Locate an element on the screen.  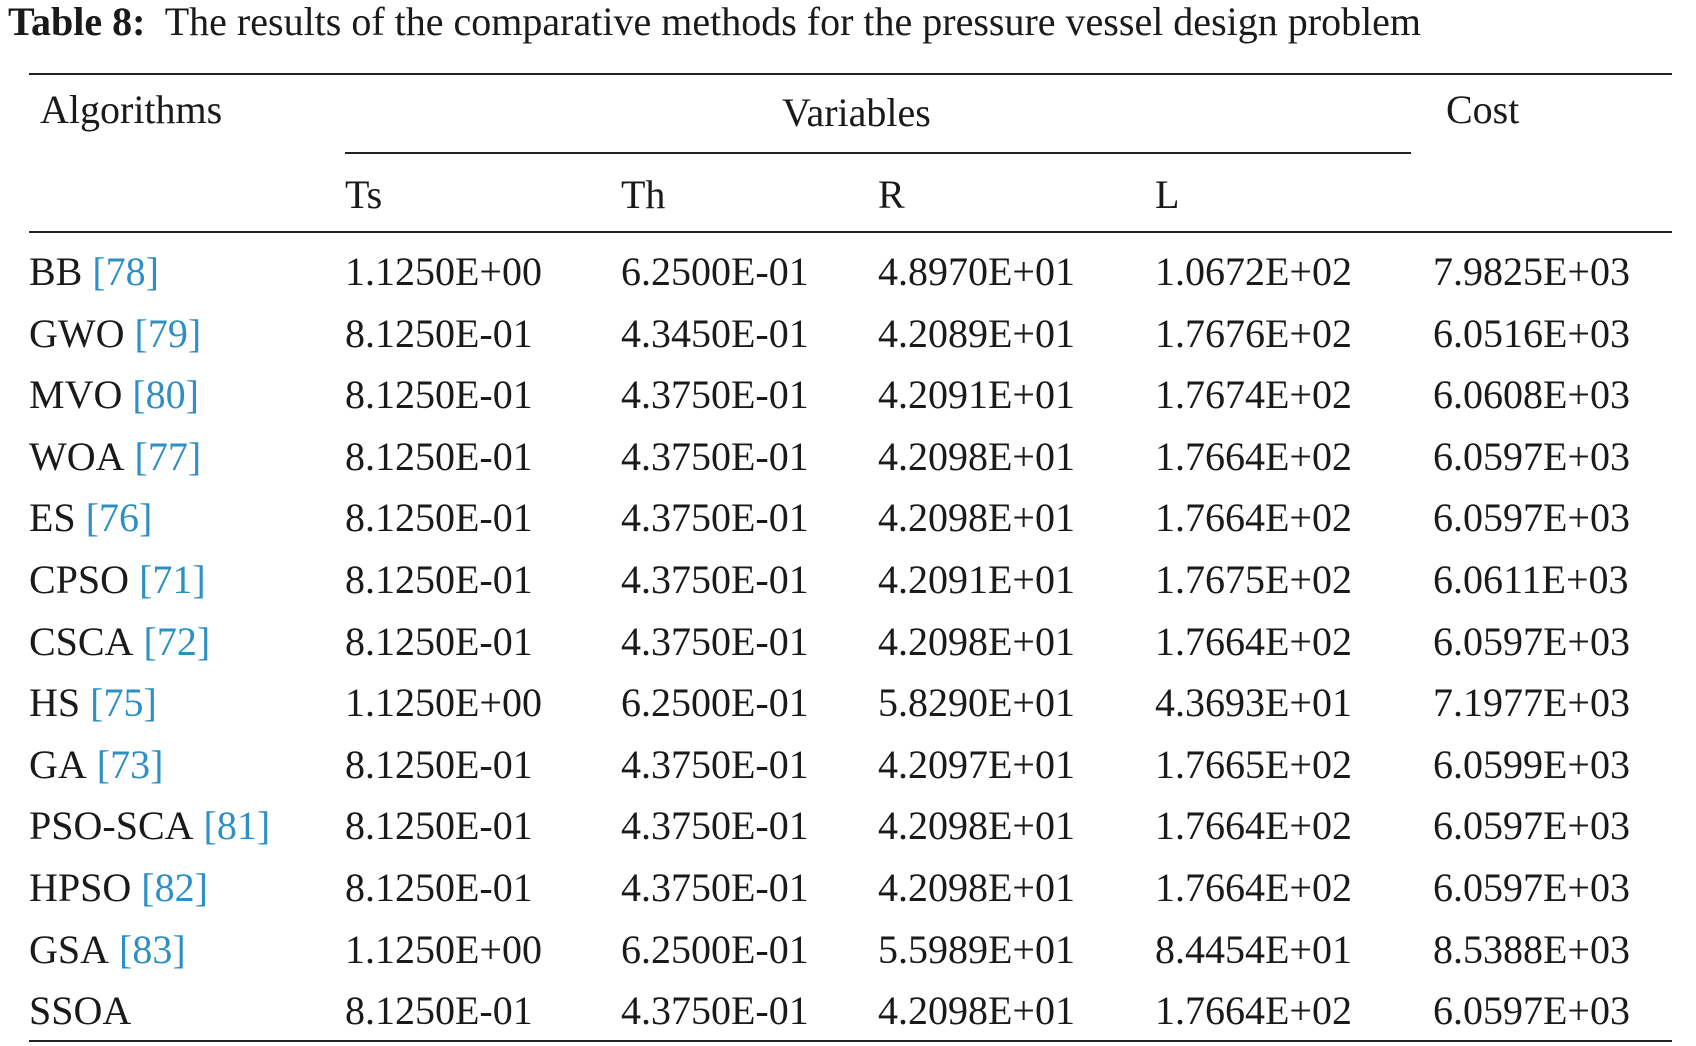
value-cell: 8.5388E+03 is located at coordinates (1531, 949).